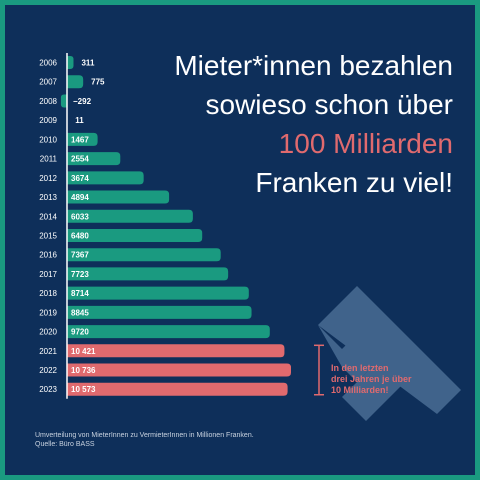  I want to click on year-label-2012: 2012, so click(48, 178).